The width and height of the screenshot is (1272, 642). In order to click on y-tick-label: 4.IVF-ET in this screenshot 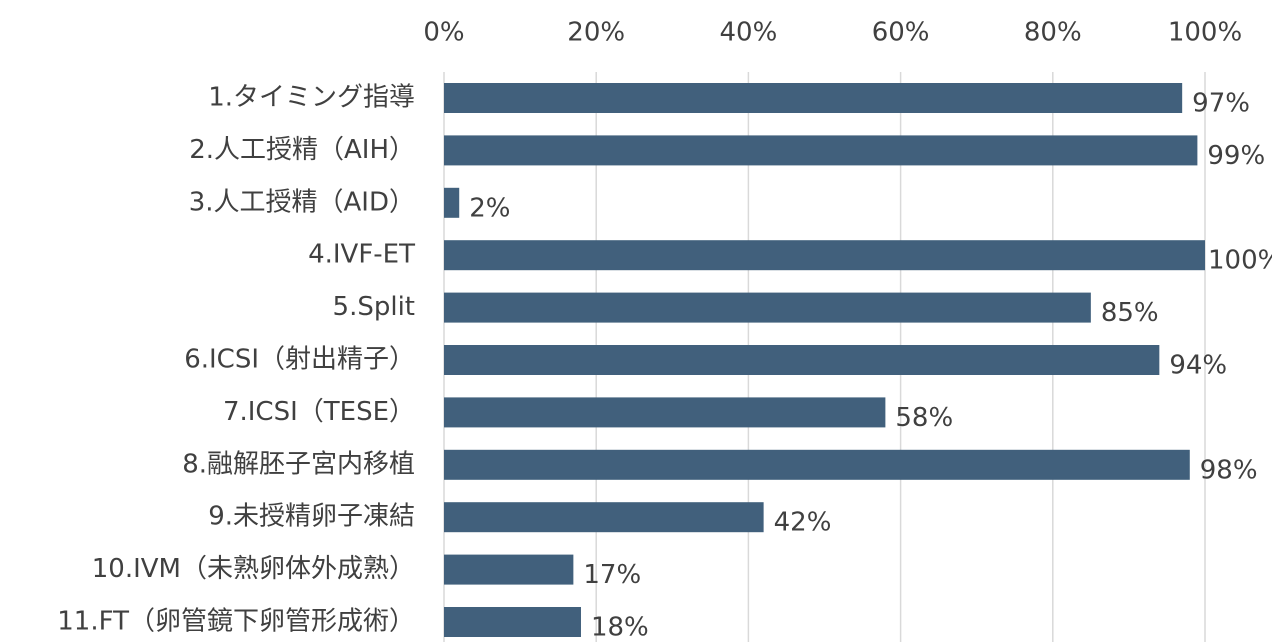, I will do `click(361, 255)`.